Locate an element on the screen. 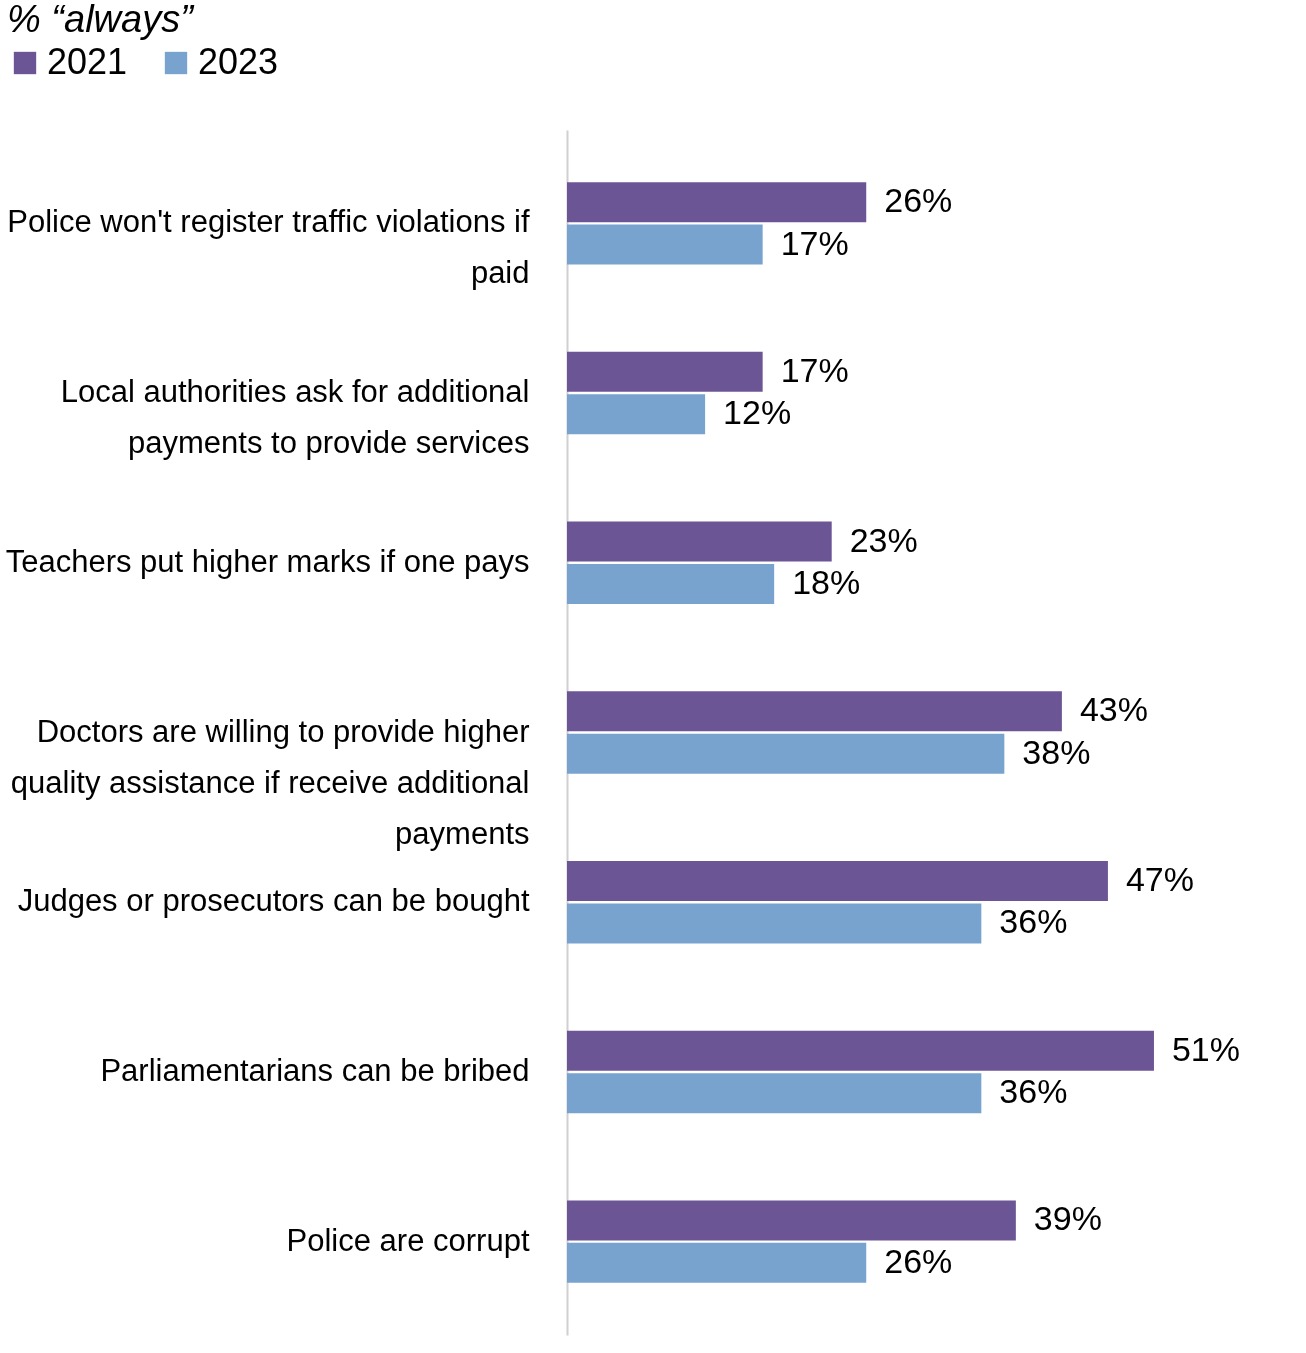  y-tick-label: Doctors are willing to provide higher quality assistance if receive additional payments is located at coordinates (270, 782).